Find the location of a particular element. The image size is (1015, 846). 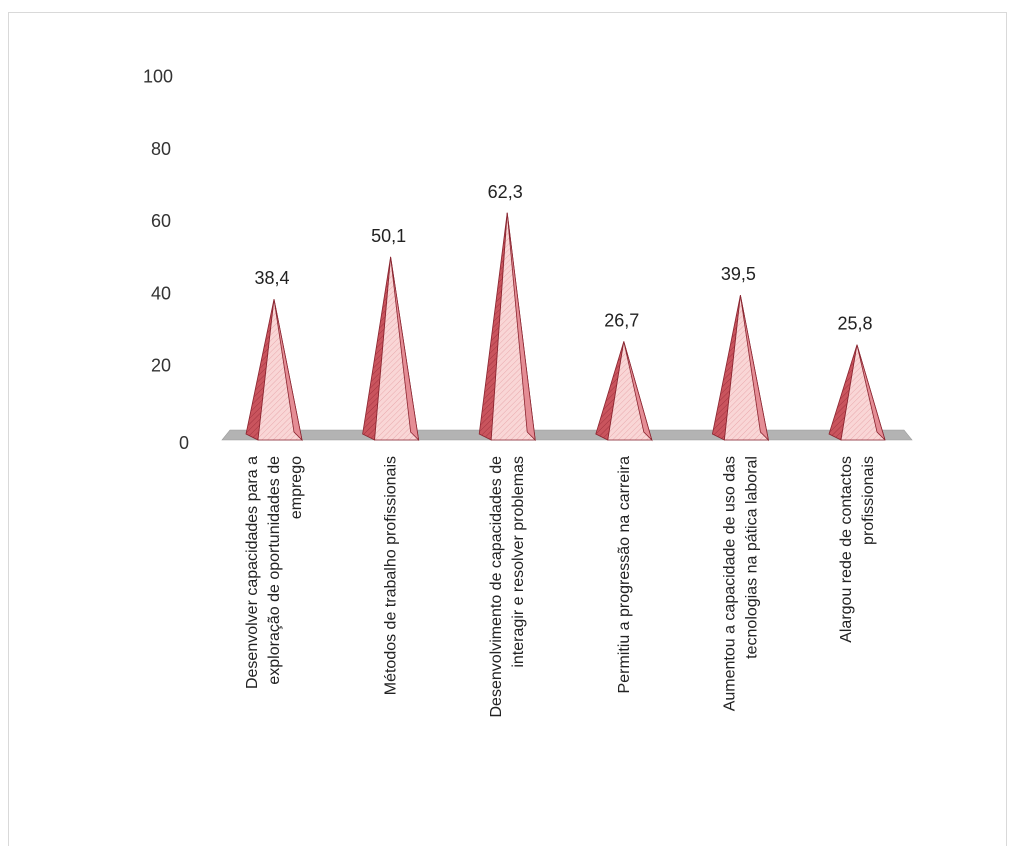

x-category-label: Permitiu a progressão na carreira is located at coordinates (624, 575).